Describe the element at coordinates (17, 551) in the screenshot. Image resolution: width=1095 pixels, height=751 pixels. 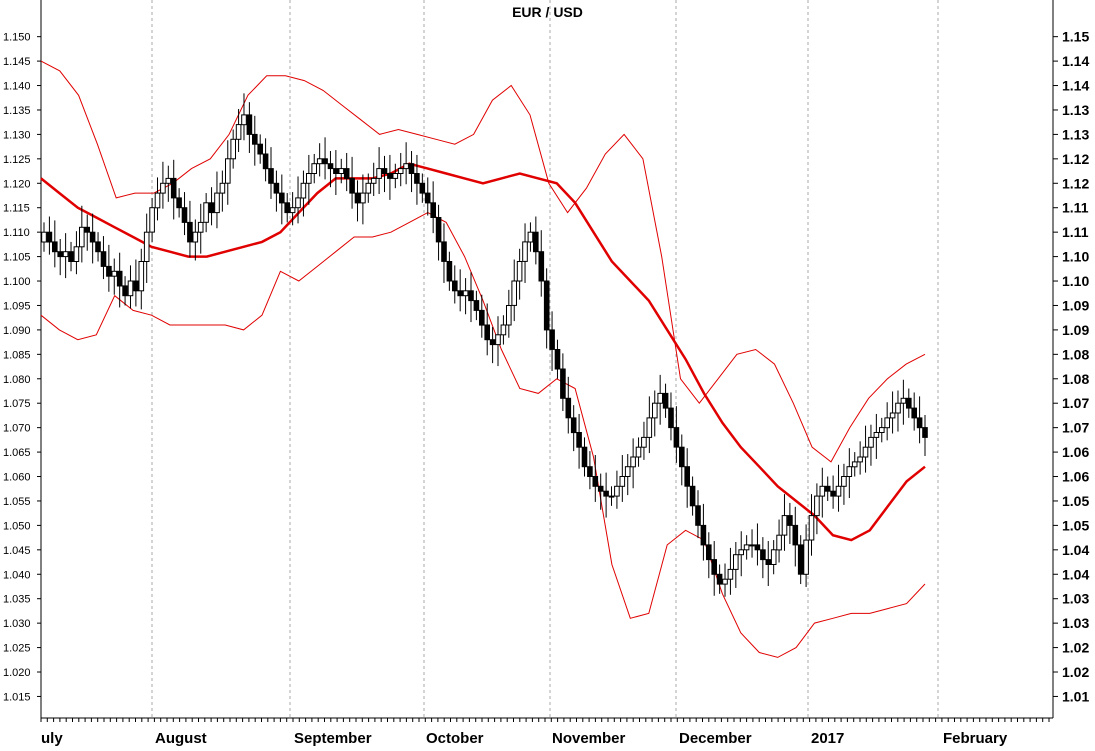
I see `y-left-tick-label: 1.045` at that location.